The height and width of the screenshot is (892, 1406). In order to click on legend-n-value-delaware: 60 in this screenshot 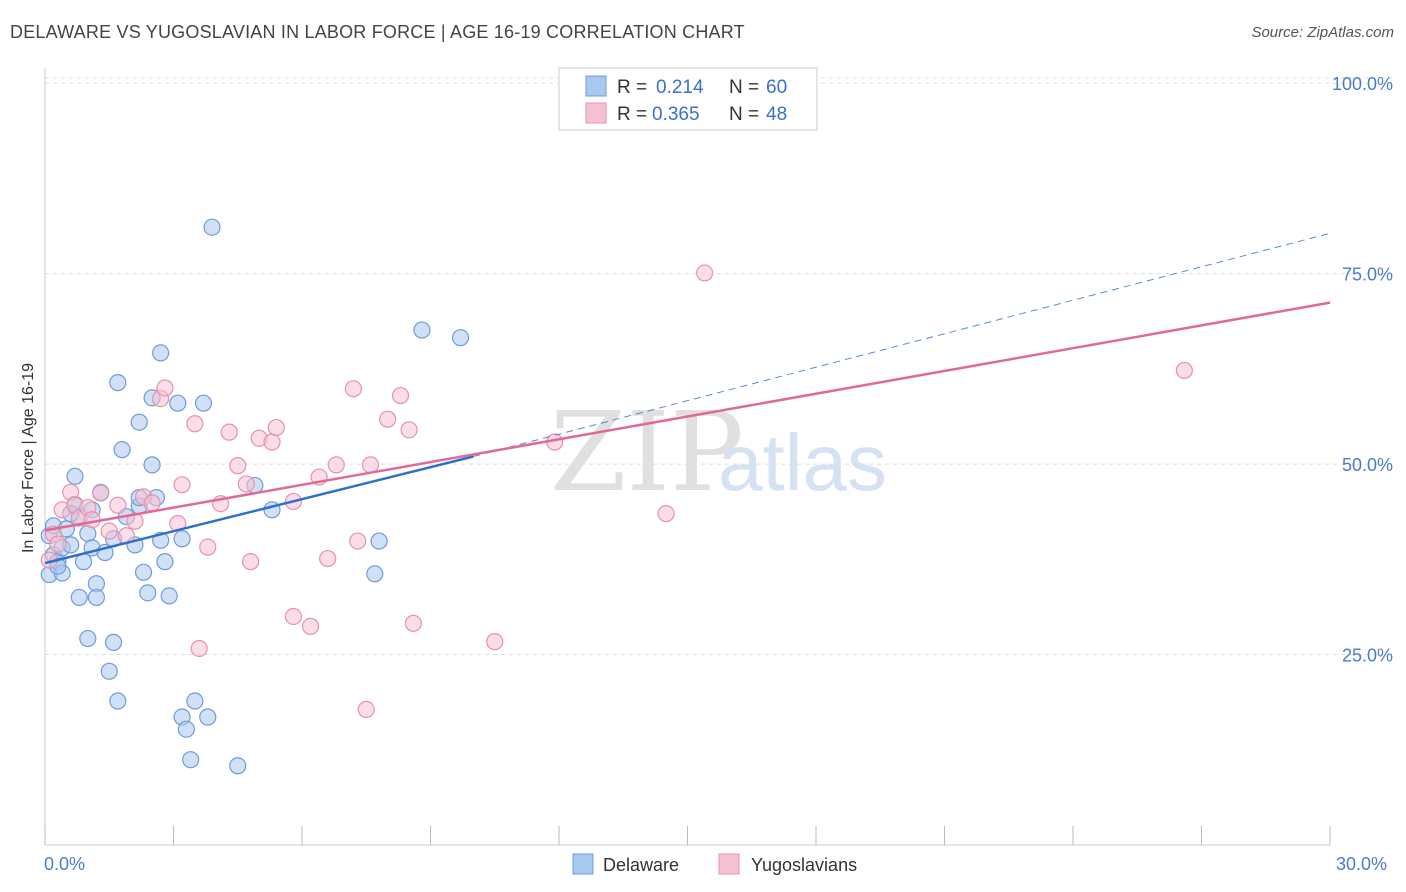, I will do `click(776, 87)`.